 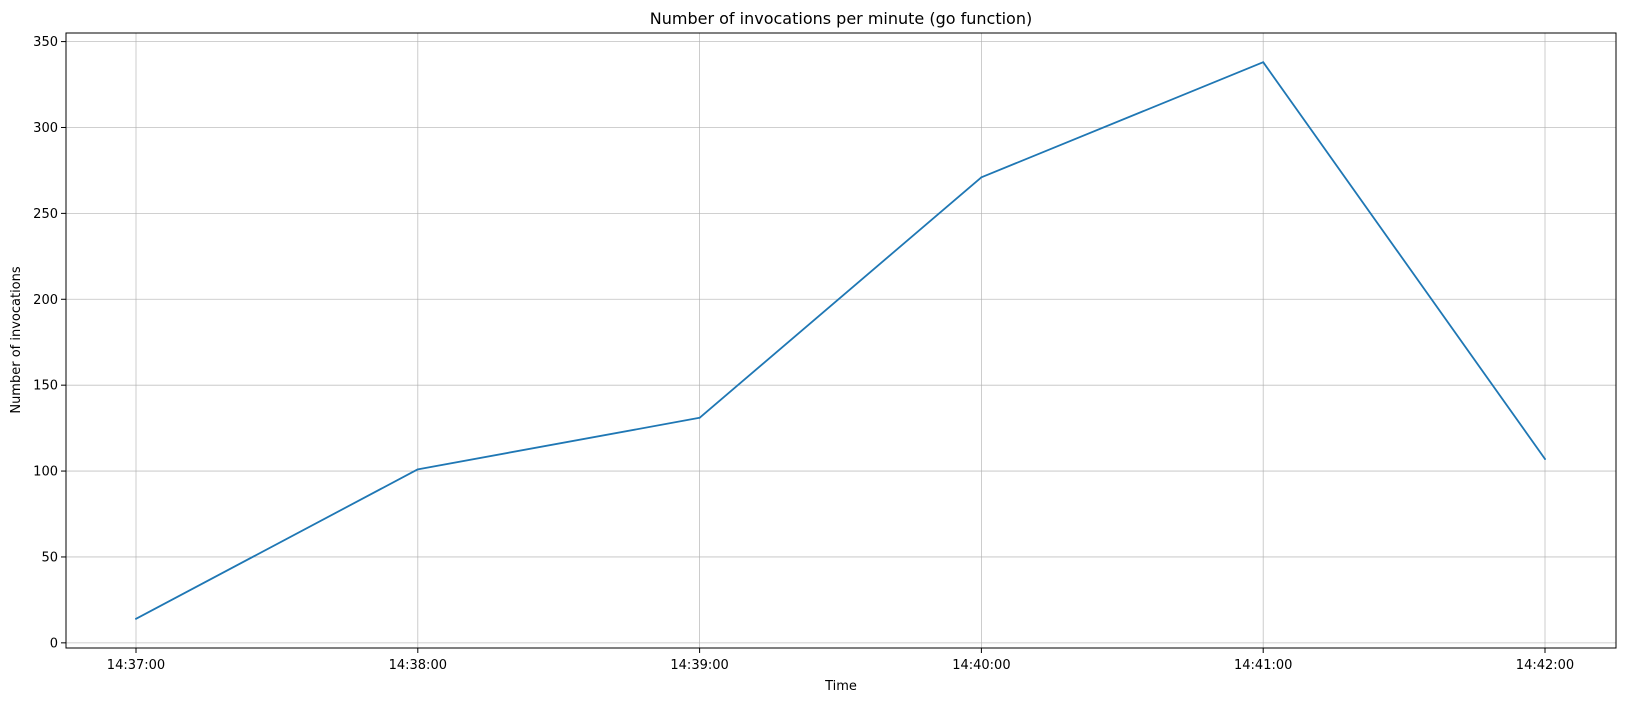 What do you see at coordinates (45, 472) in the screenshot?
I see `y-tick-label: 100` at bounding box center [45, 472].